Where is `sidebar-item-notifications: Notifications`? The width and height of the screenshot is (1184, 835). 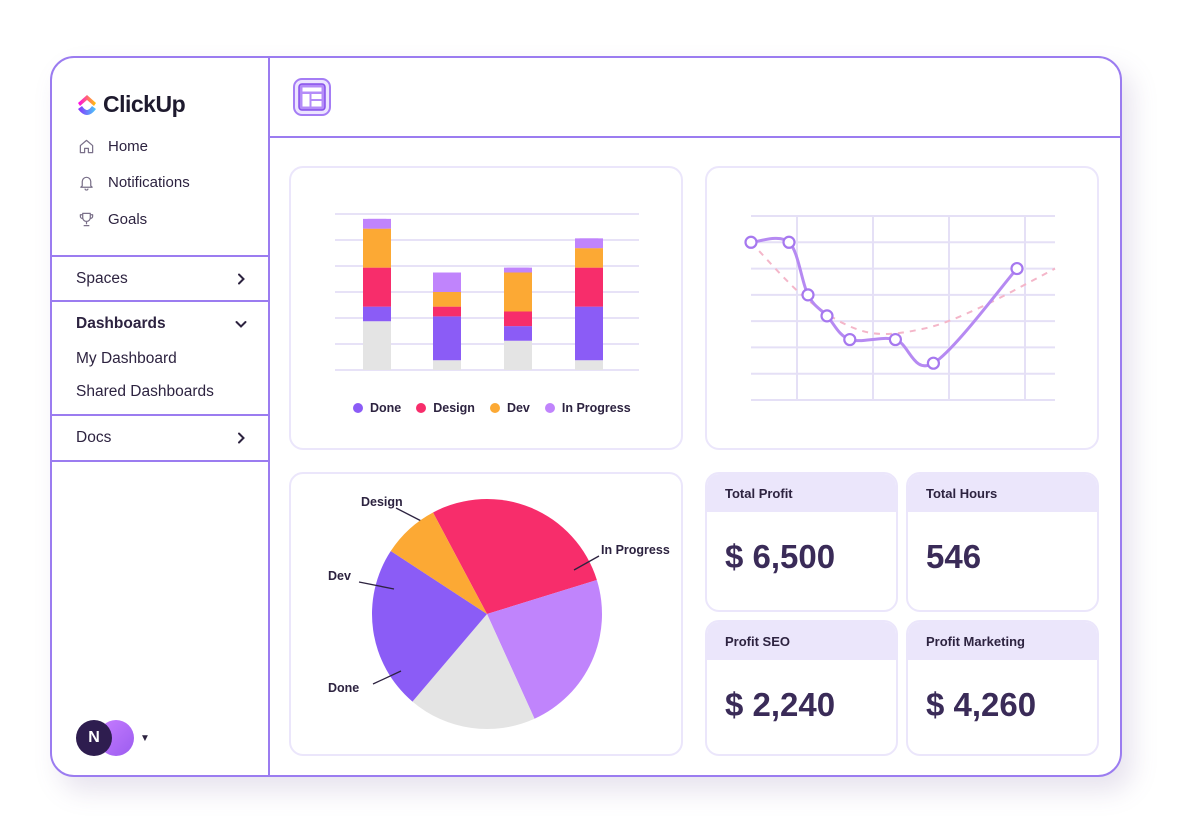 sidebar-item-notifications: Notifications is located at coordinates (134, 182).